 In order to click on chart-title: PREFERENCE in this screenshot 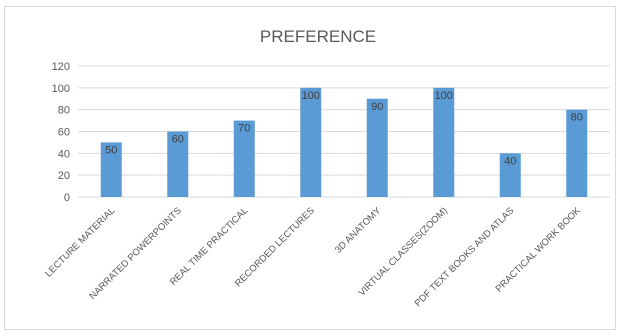, I will do `click(318, 36)`.